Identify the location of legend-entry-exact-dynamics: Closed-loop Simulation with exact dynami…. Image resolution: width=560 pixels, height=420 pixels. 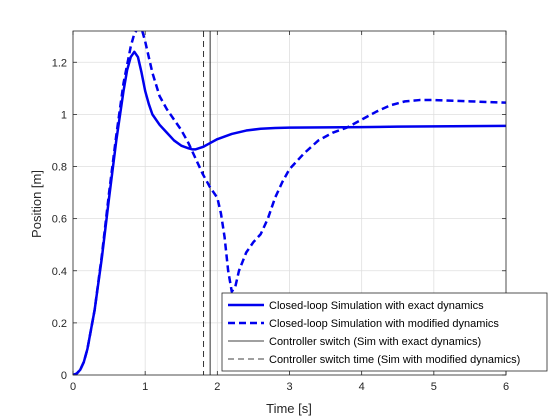
(356, 306).